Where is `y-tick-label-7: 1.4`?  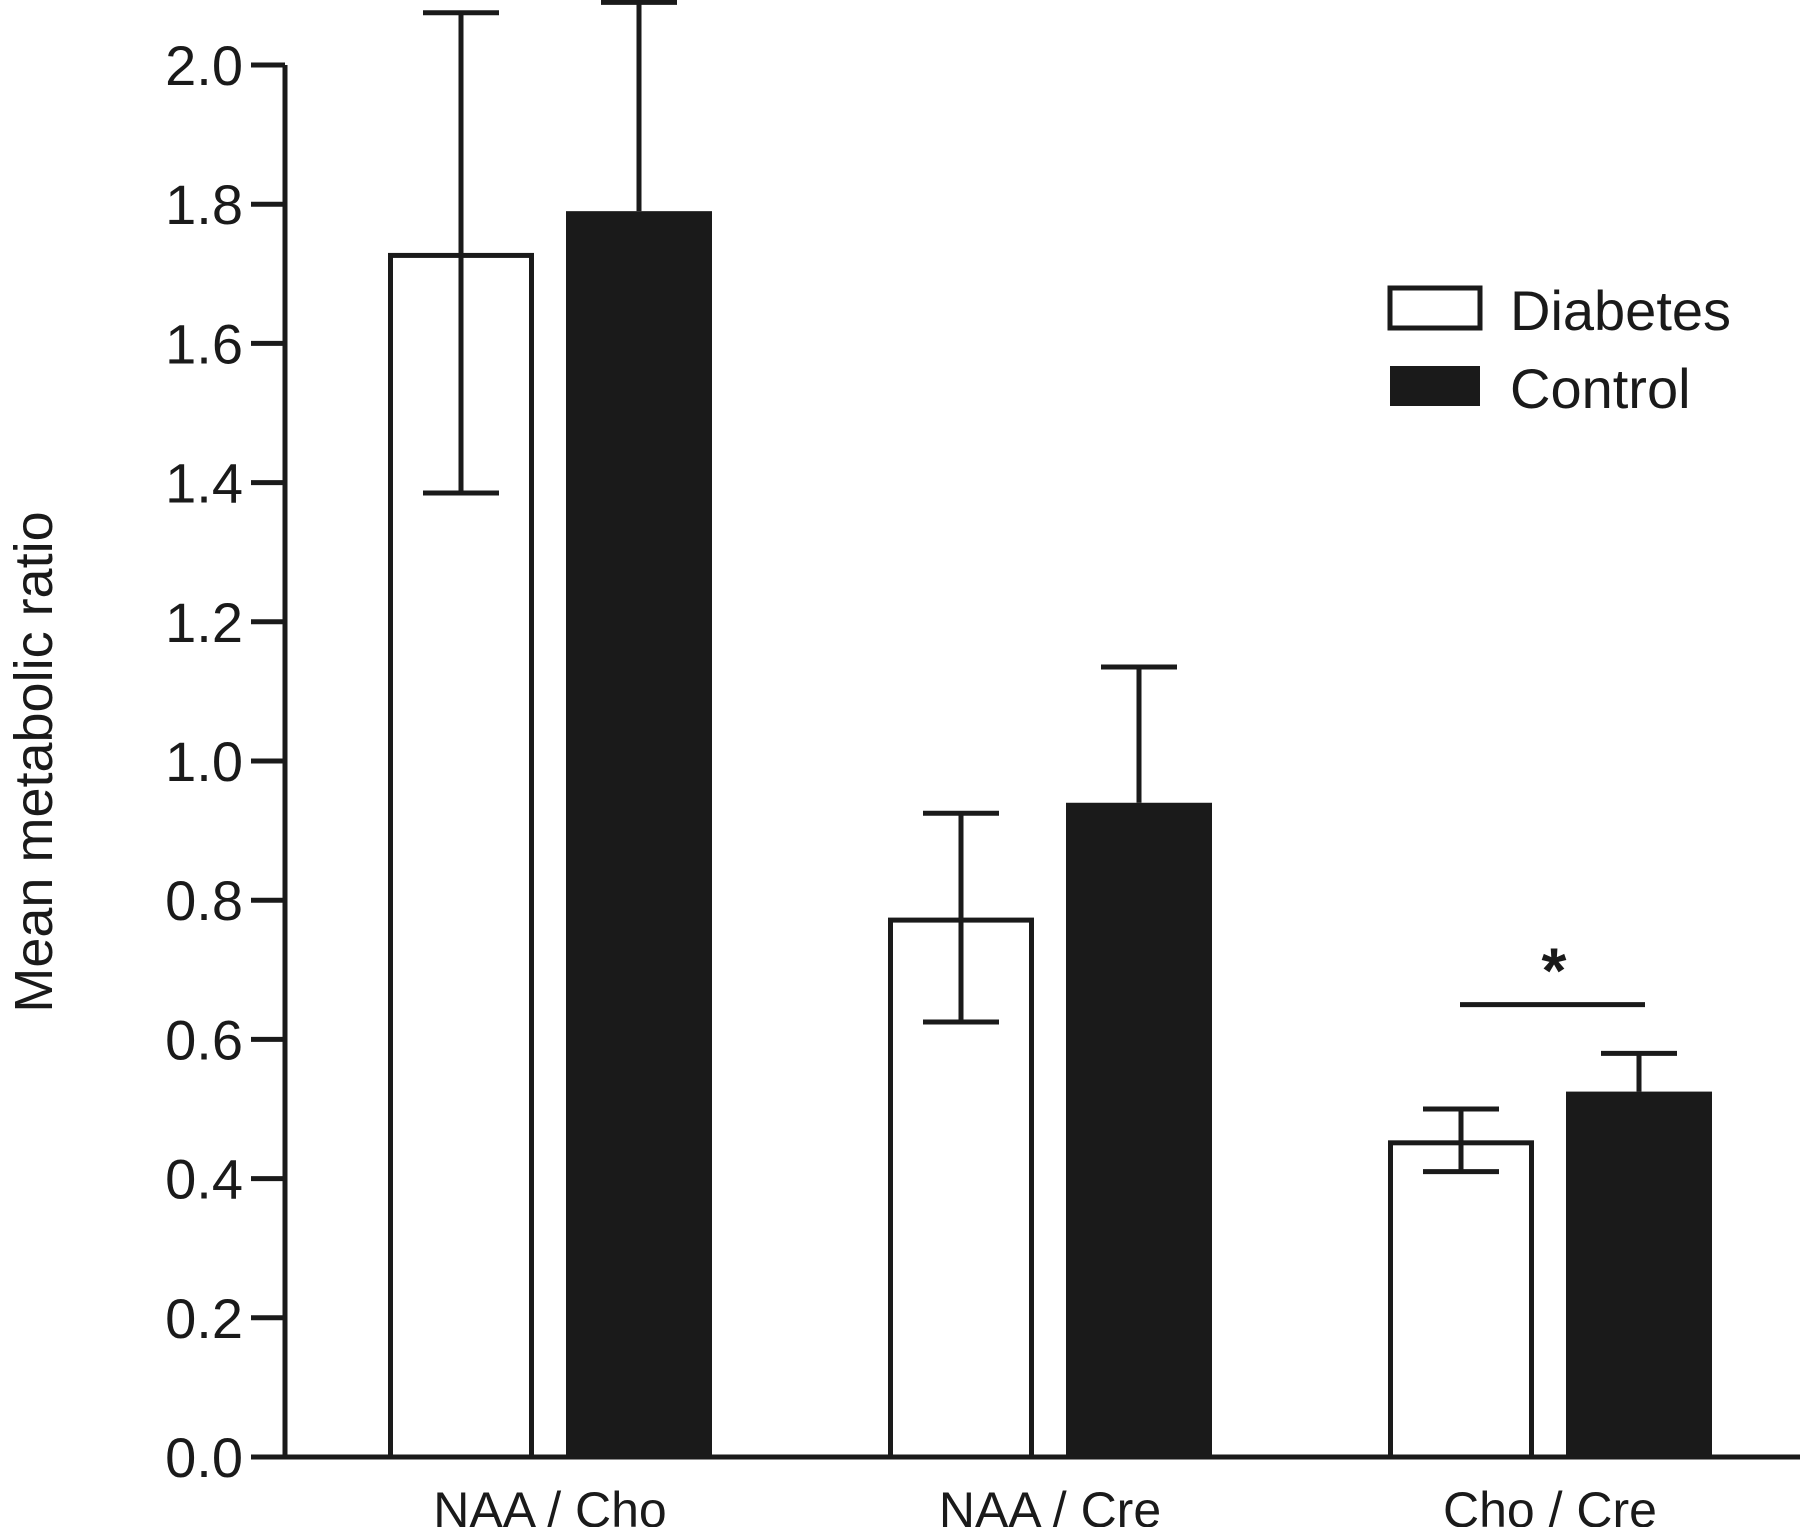
y-tick-label-7: 1.4 is located at coordinates (204, 483).